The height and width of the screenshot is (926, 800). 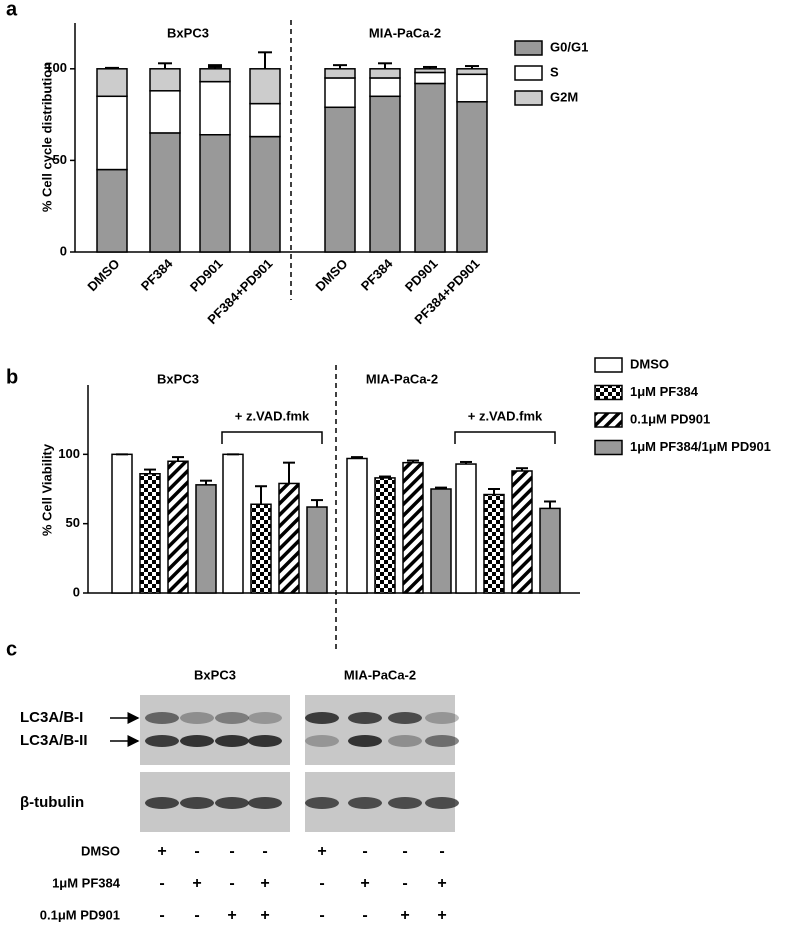 What do you see at coordinates (670, 418) in the screenshot?
I see `legend-label: 0.1μM PD901` at bounding box center [670, 418].